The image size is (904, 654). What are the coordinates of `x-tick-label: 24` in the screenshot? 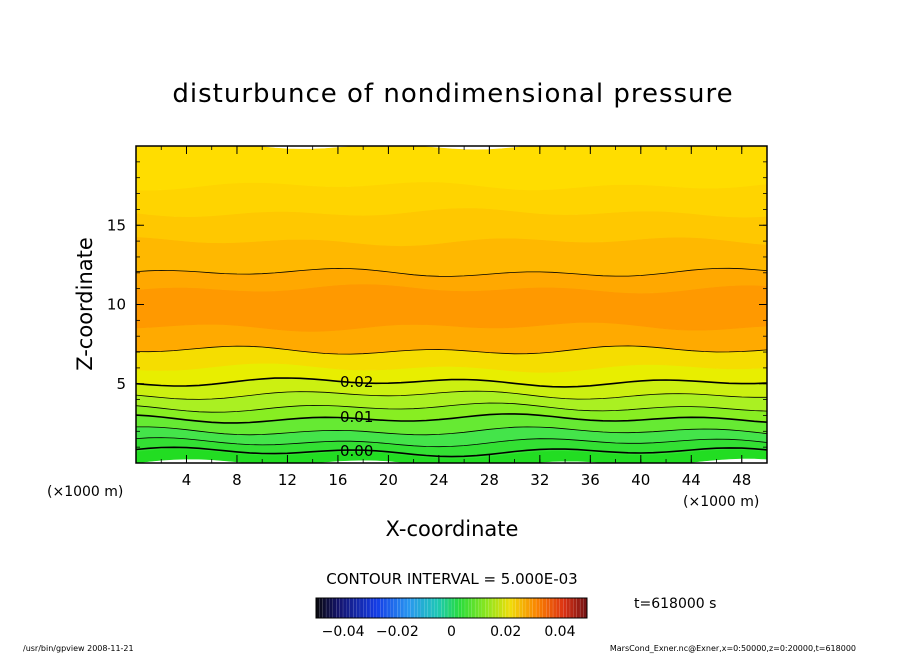 It's located at (438, 480).